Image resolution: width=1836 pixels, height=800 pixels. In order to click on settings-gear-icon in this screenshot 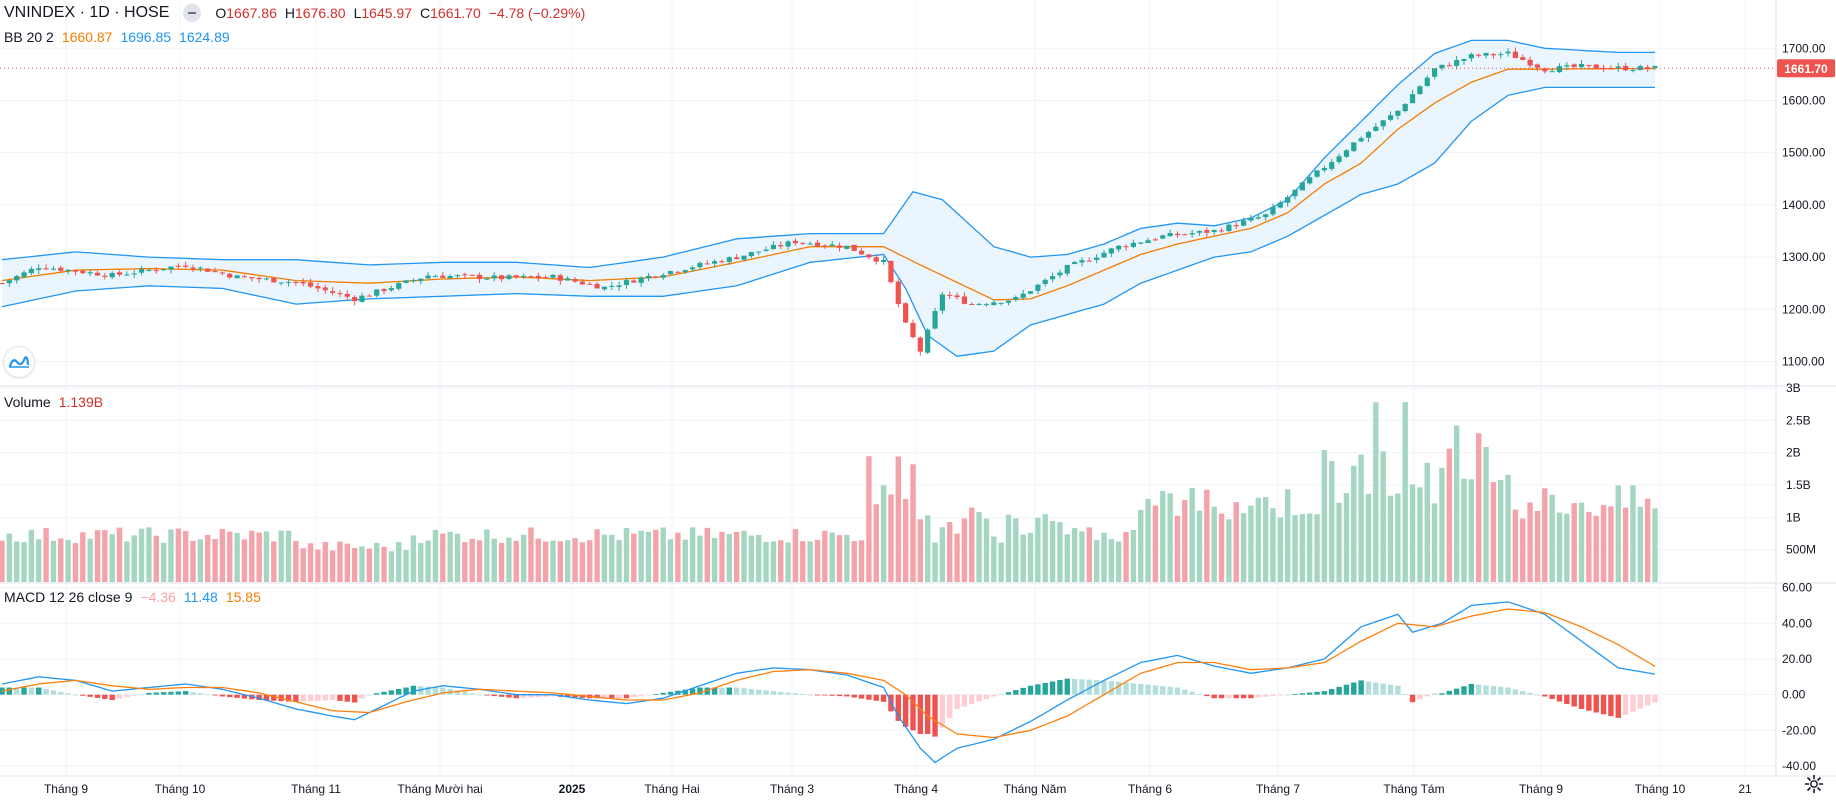, I will do `click(1814, 784)`.